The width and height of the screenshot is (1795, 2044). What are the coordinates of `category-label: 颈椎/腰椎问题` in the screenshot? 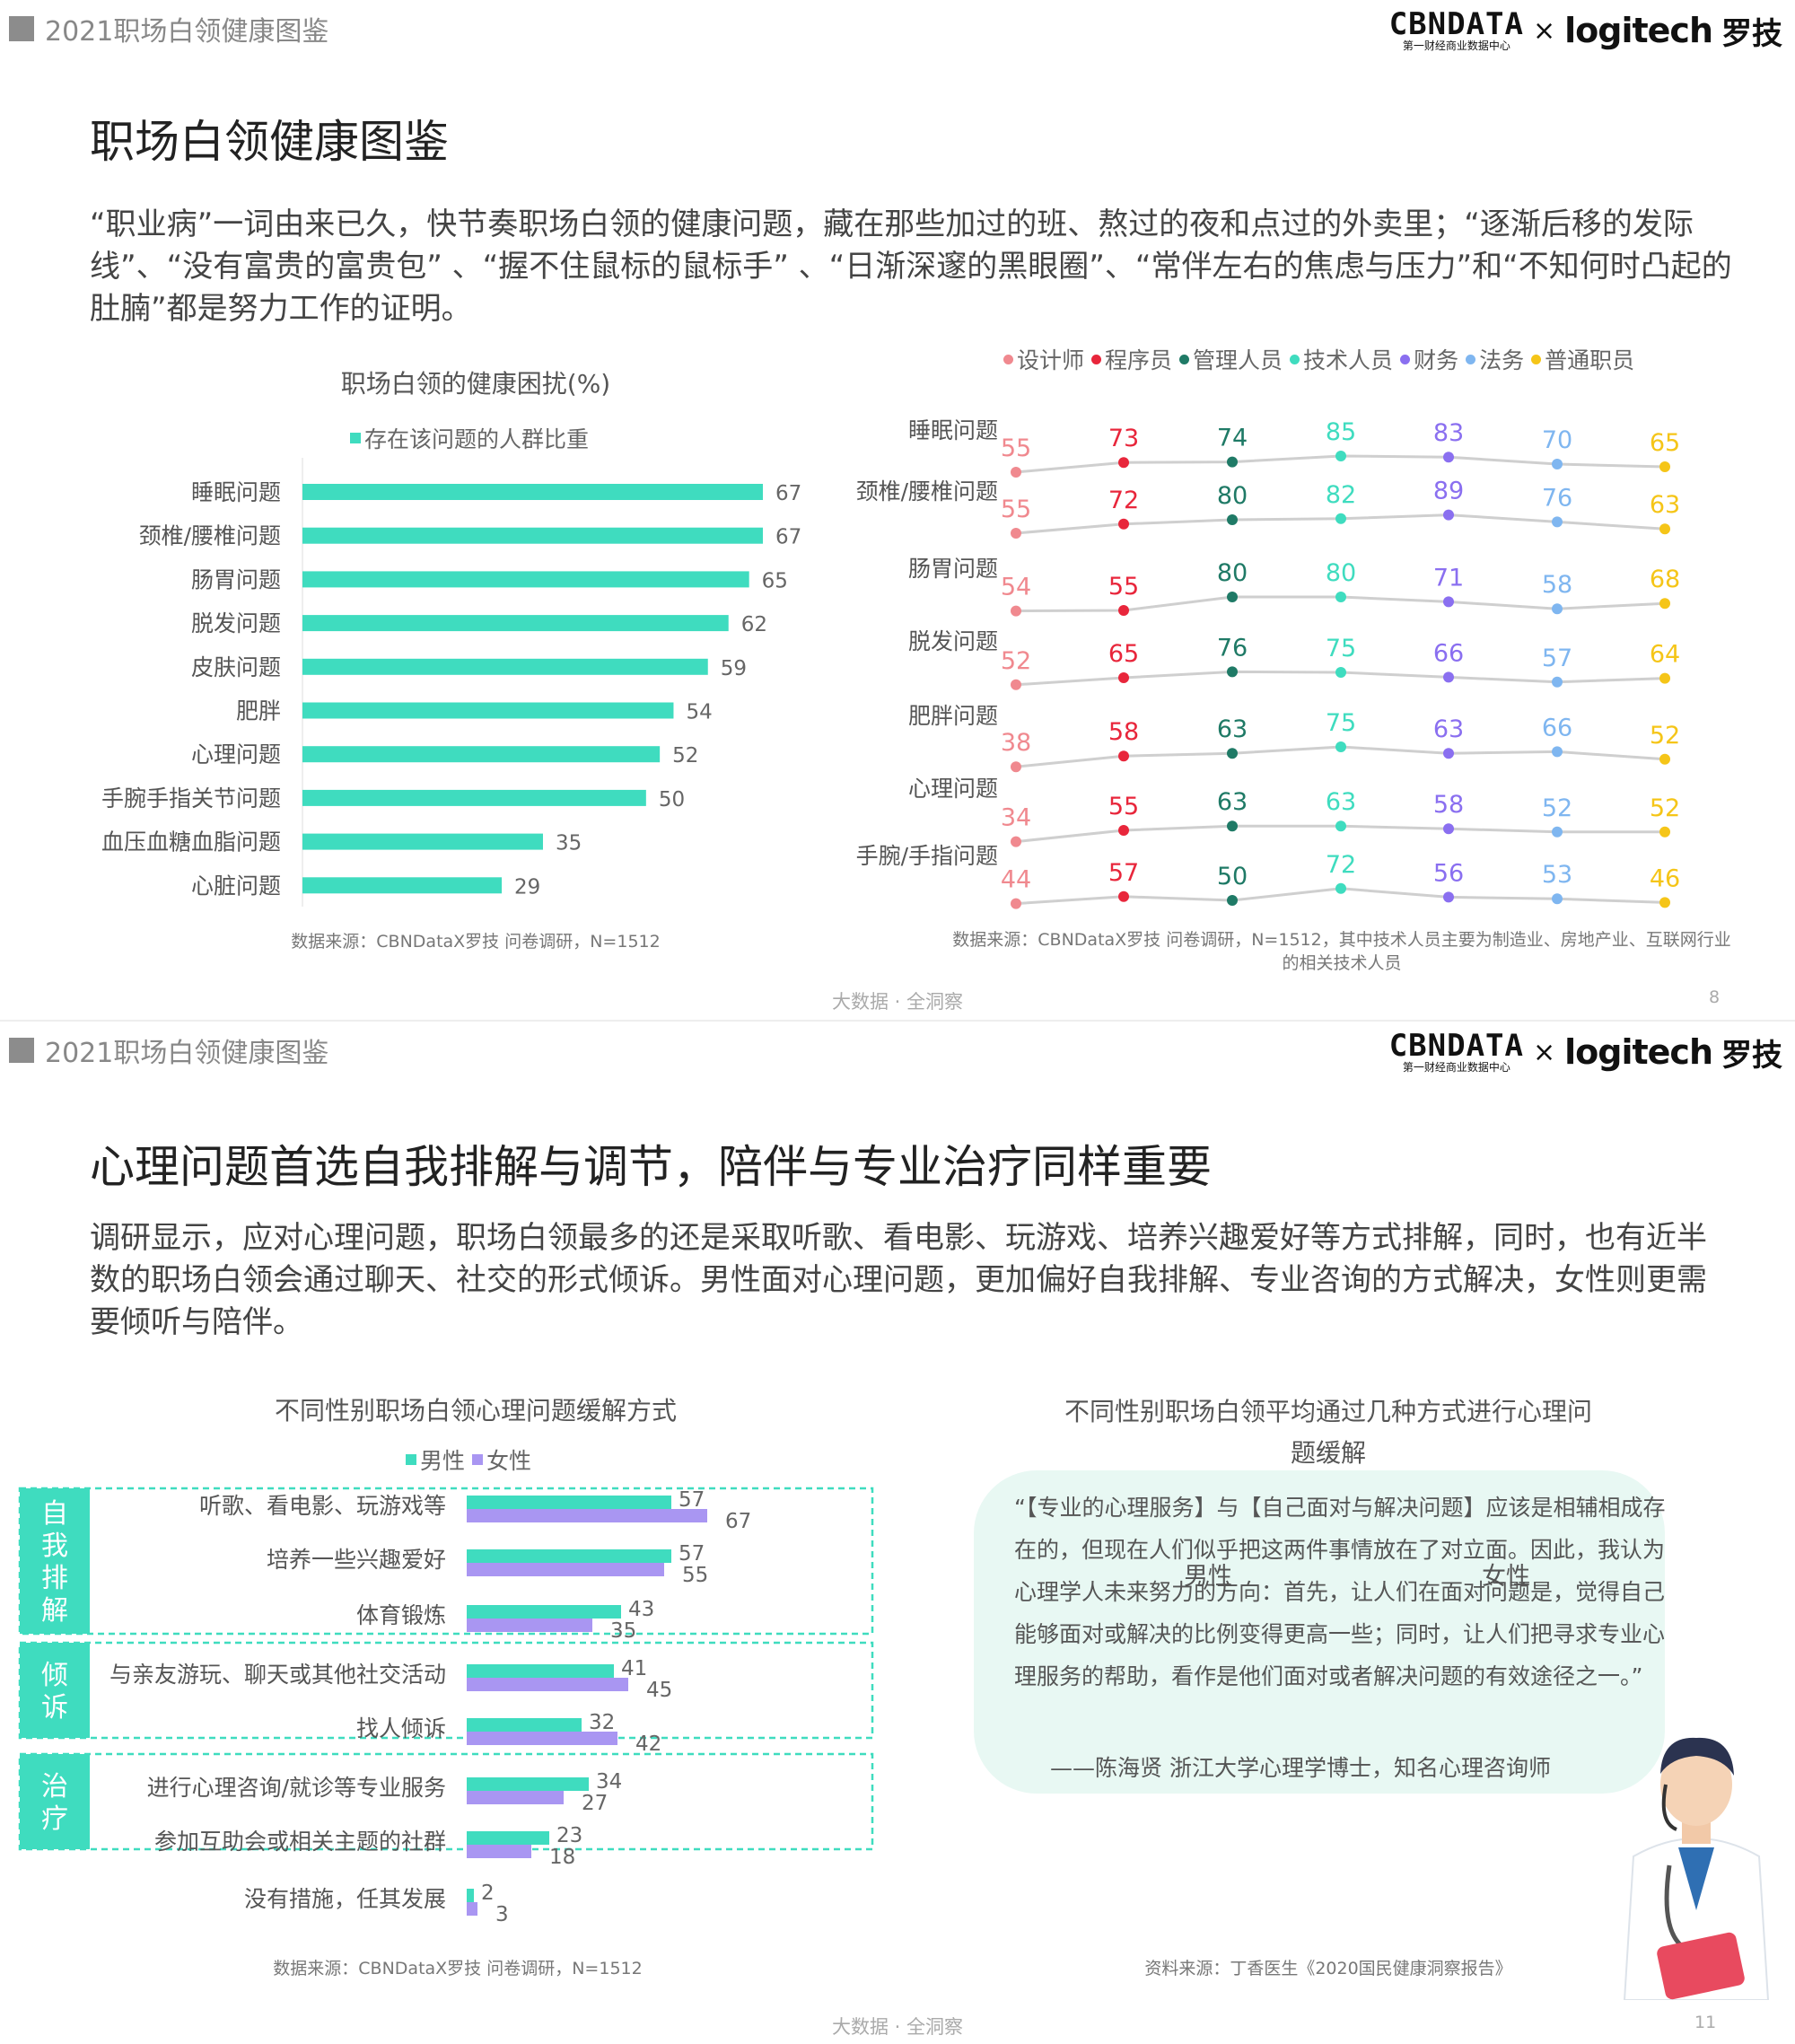 It's located at (210, 536).